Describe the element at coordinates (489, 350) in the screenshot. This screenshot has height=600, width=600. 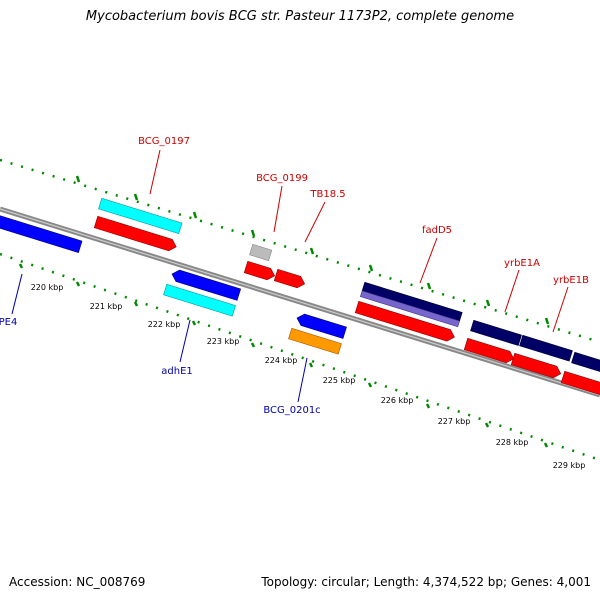
I see `gene-yrbe1a-cds-glyph` at that location.